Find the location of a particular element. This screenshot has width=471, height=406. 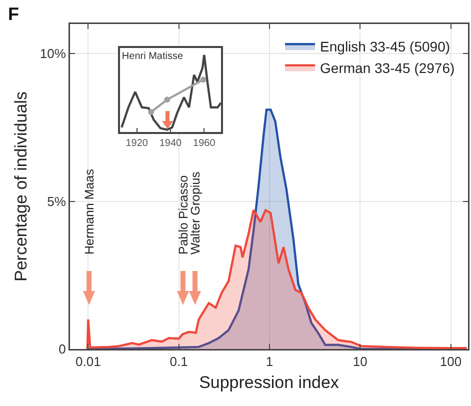

x-tick-label: 1920 is located at coordinates (137, 143).